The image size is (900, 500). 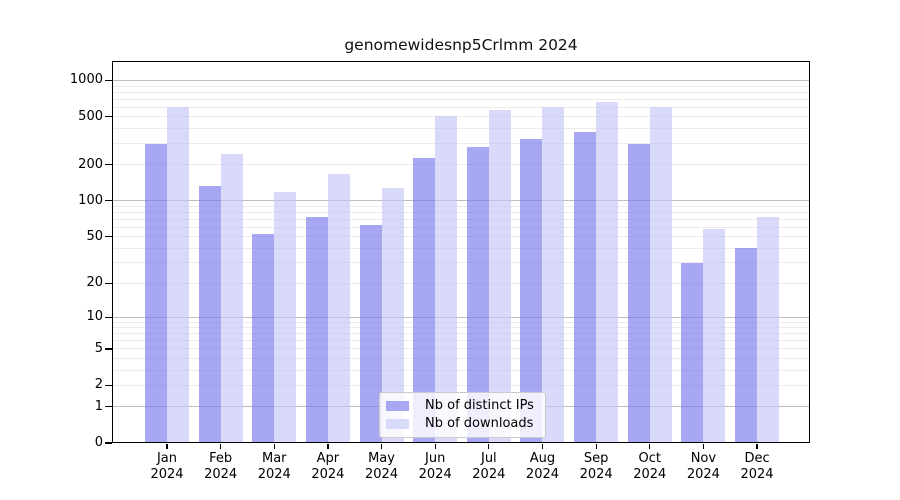 What do you see at coordinates (424, 300) in the screenshot?
I see `bar-ips-jun` at bounding box center [424, 300].